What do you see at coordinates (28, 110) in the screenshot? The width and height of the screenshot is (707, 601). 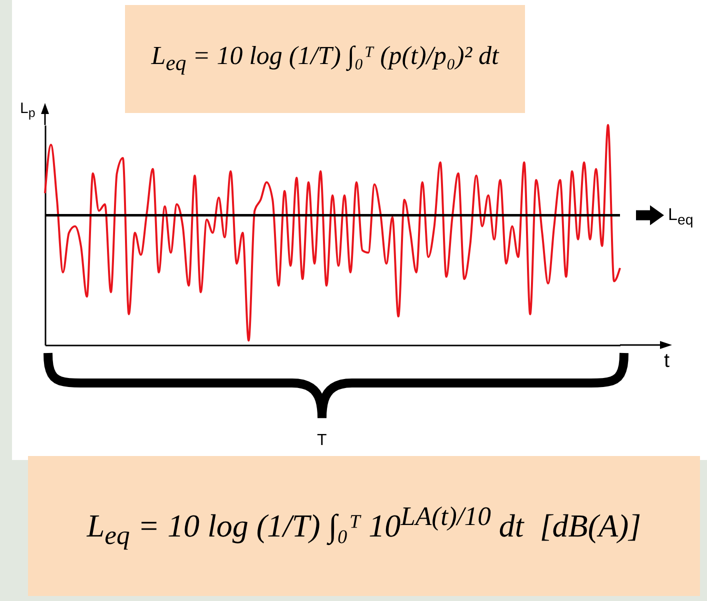 I see `y-axis-title: L$_{p}$` at bounding box center [28, 110].